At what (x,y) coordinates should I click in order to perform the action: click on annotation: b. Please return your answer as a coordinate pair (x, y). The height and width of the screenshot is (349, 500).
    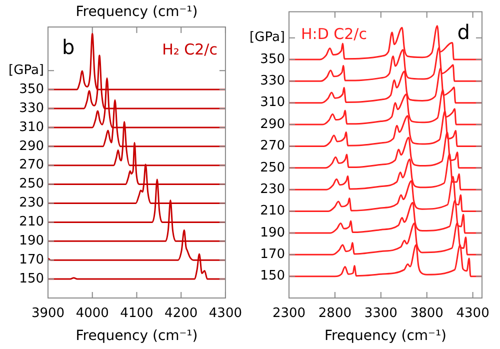
    Looking at the image, I should click on (68, 47).